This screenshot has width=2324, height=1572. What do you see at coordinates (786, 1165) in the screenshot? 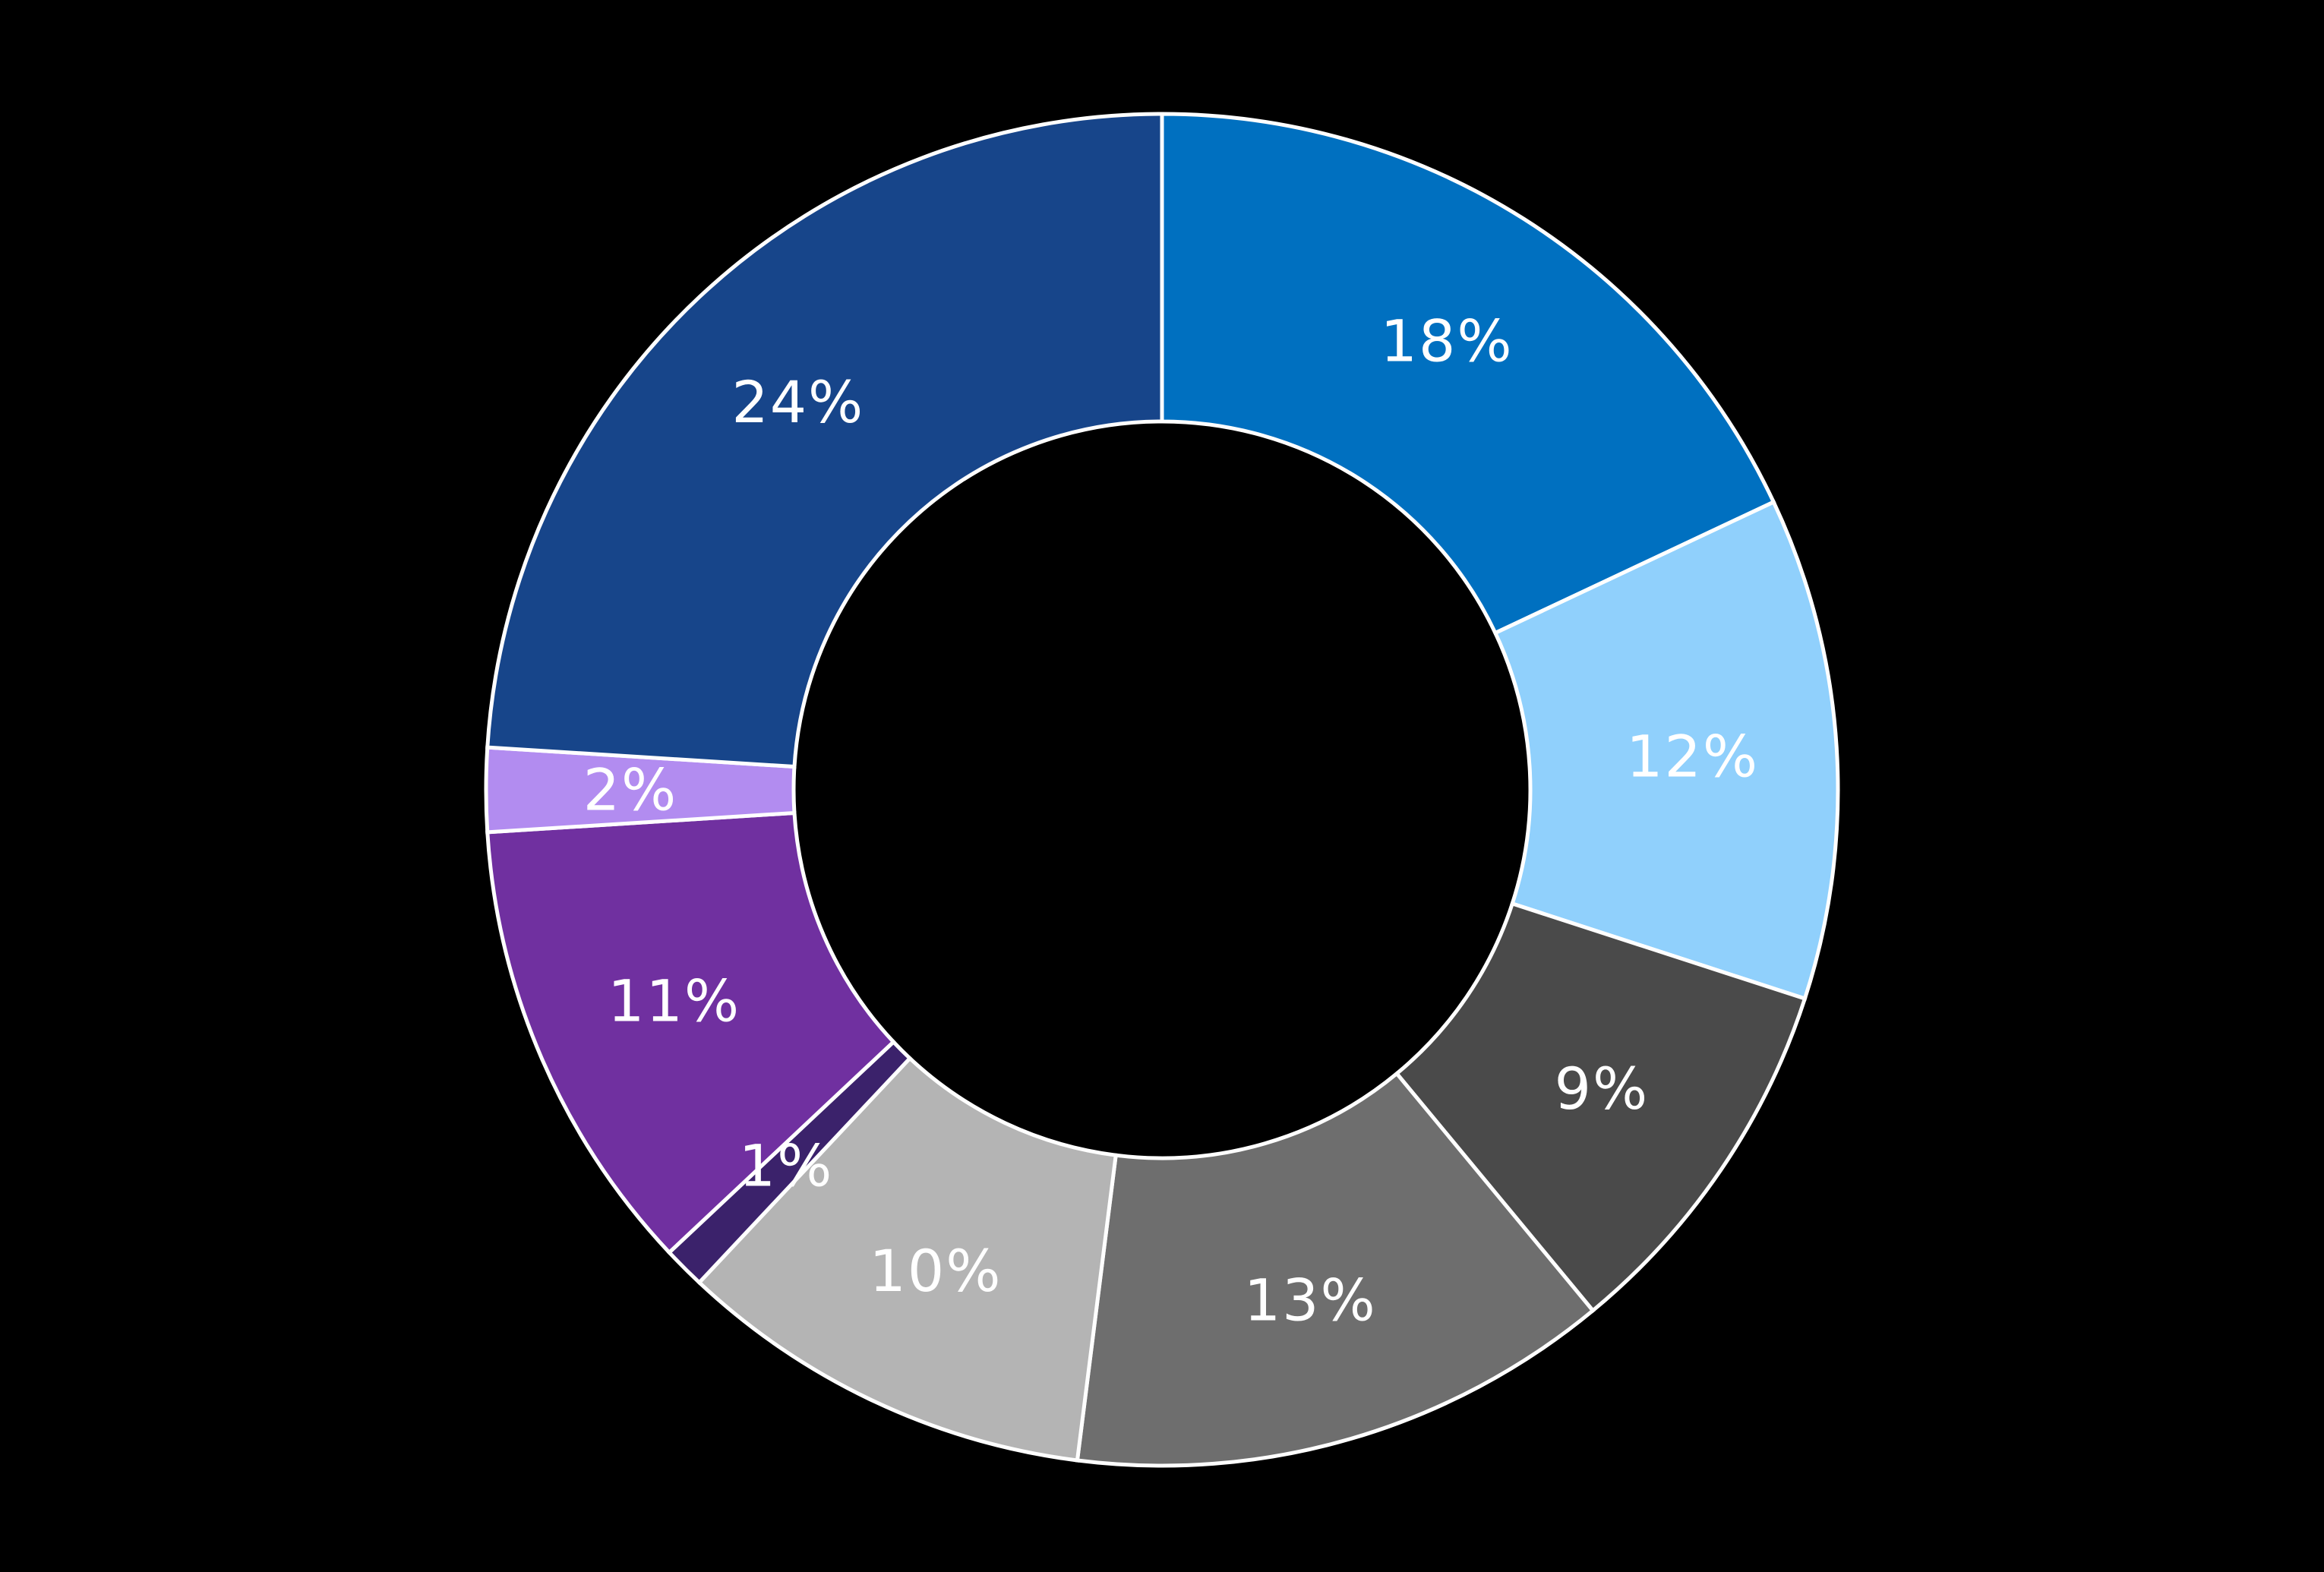
I see `slice-label: 1%` at bounding box center [786, 1165].